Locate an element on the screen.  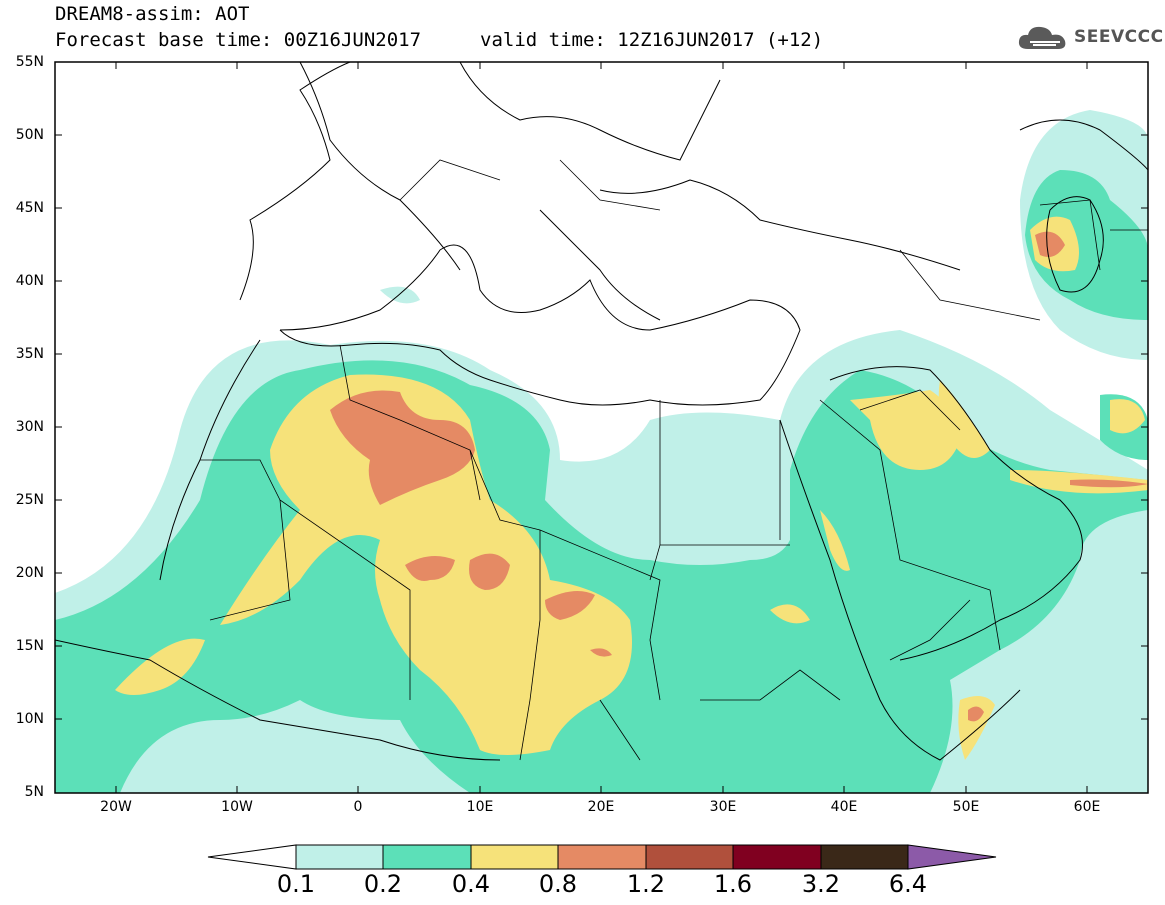
lon-label: 60E is located at coordinates (1087, 807).